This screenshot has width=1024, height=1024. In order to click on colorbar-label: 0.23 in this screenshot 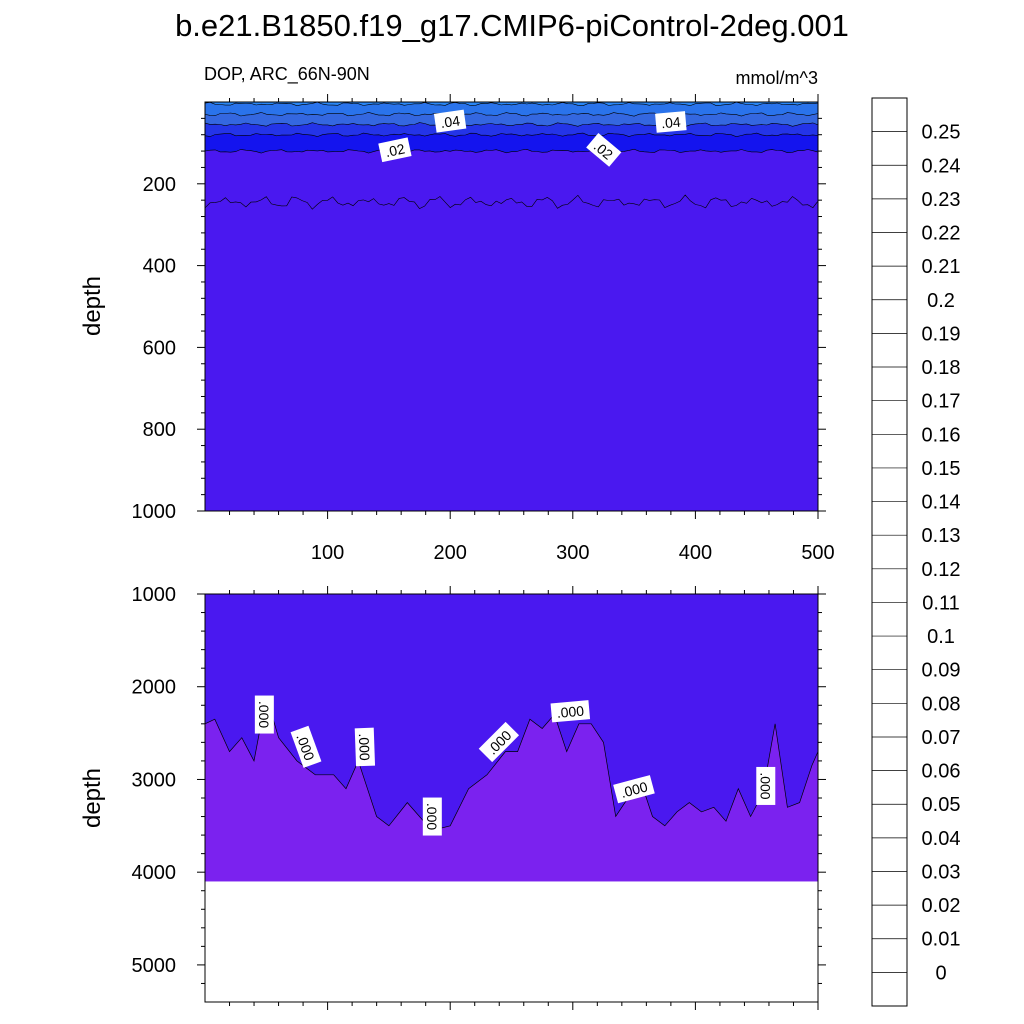, I will do `click(941, 200)`.